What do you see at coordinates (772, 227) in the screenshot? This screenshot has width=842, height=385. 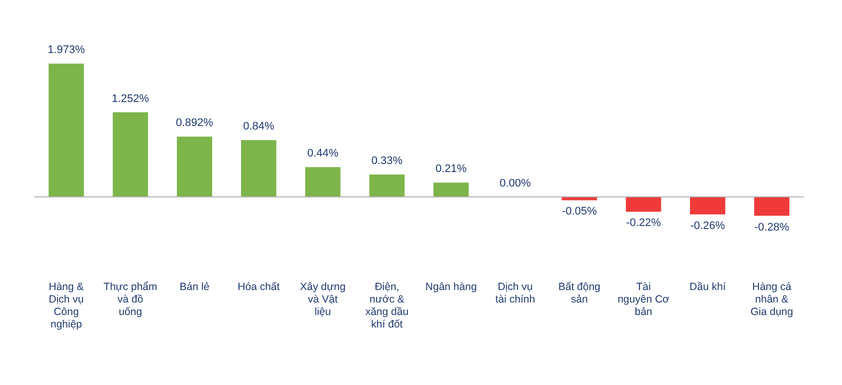 I see `data-label: -0.28%` at bounding box center [772, 227].